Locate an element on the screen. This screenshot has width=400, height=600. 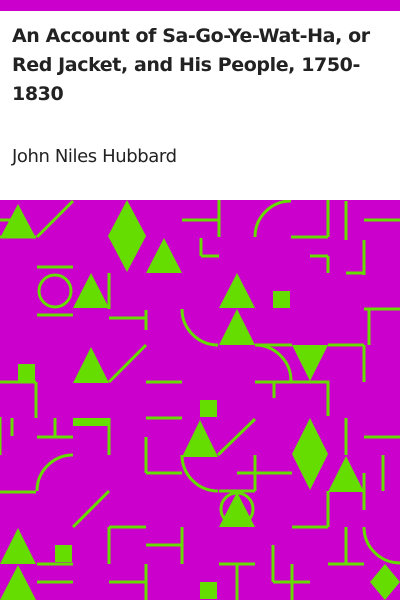
top-color-stripe is located at coordinates (200, 5).